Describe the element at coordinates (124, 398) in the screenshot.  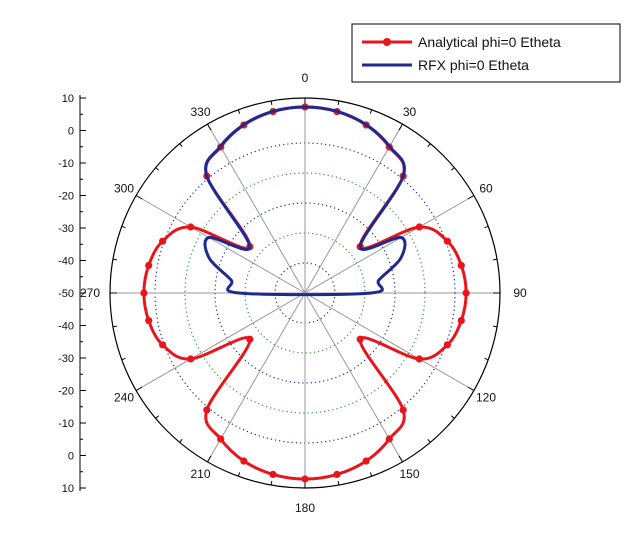
I see `angle-label: 240` at that location.